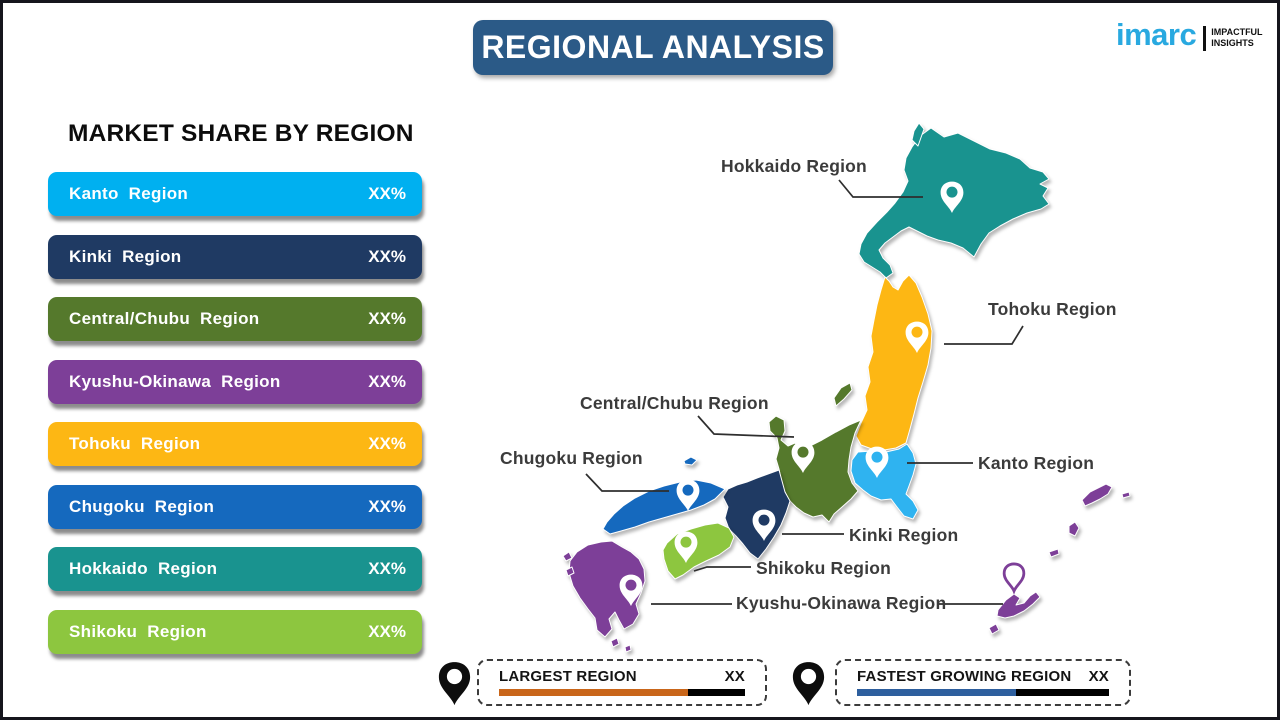 This screenshot has width=1280, height=720. What do you see at coordinates (235, 194) in the screenshot?
I see `share-bar-kanto: Kanto Region XX%` at bounding box center [235, 194].